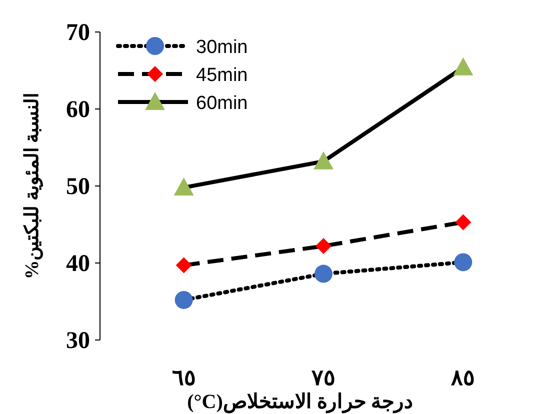 The height and width of the screenshot is (414, 539). I want to click on legend-label: 45min, so click(222, 75).